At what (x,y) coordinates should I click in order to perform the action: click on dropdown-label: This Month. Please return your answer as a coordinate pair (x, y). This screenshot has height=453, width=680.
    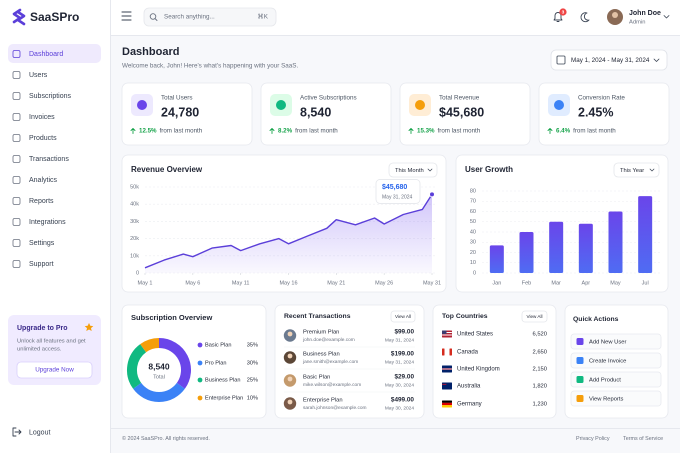
    Looking at the image, I should click on (409, 171).